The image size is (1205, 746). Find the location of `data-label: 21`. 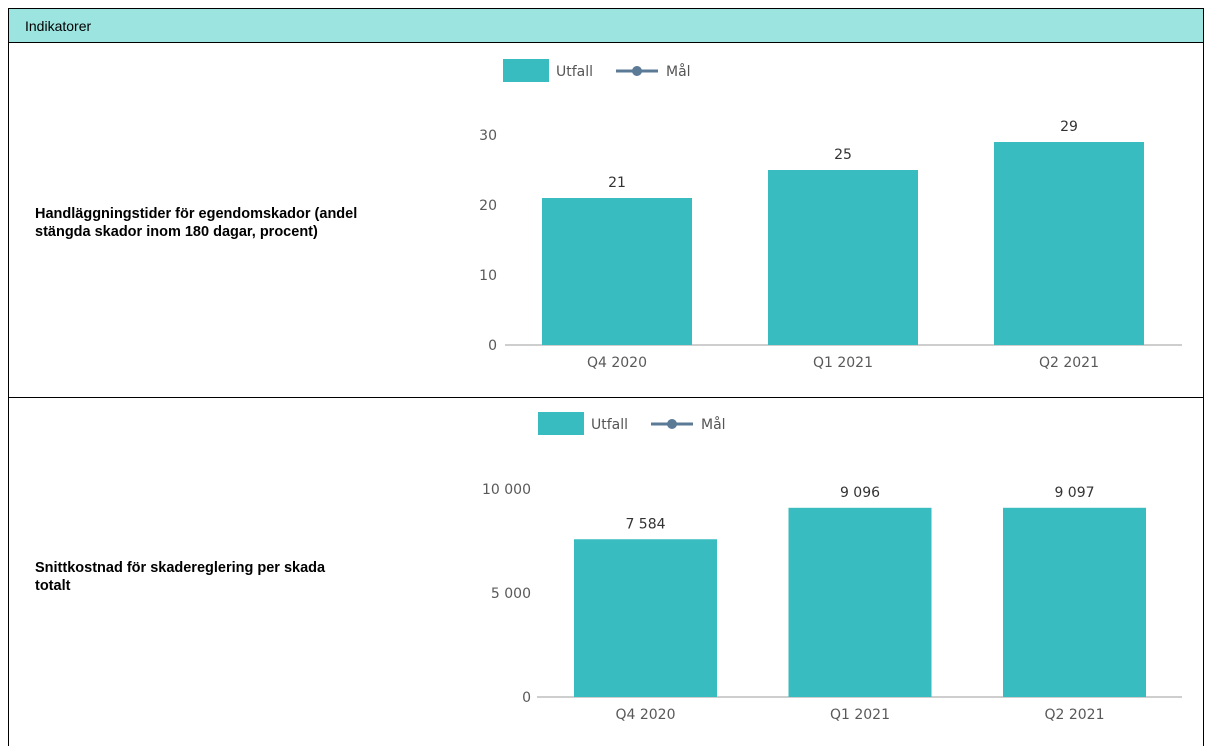

data-label: 21 is located at coordinates (617, 183).